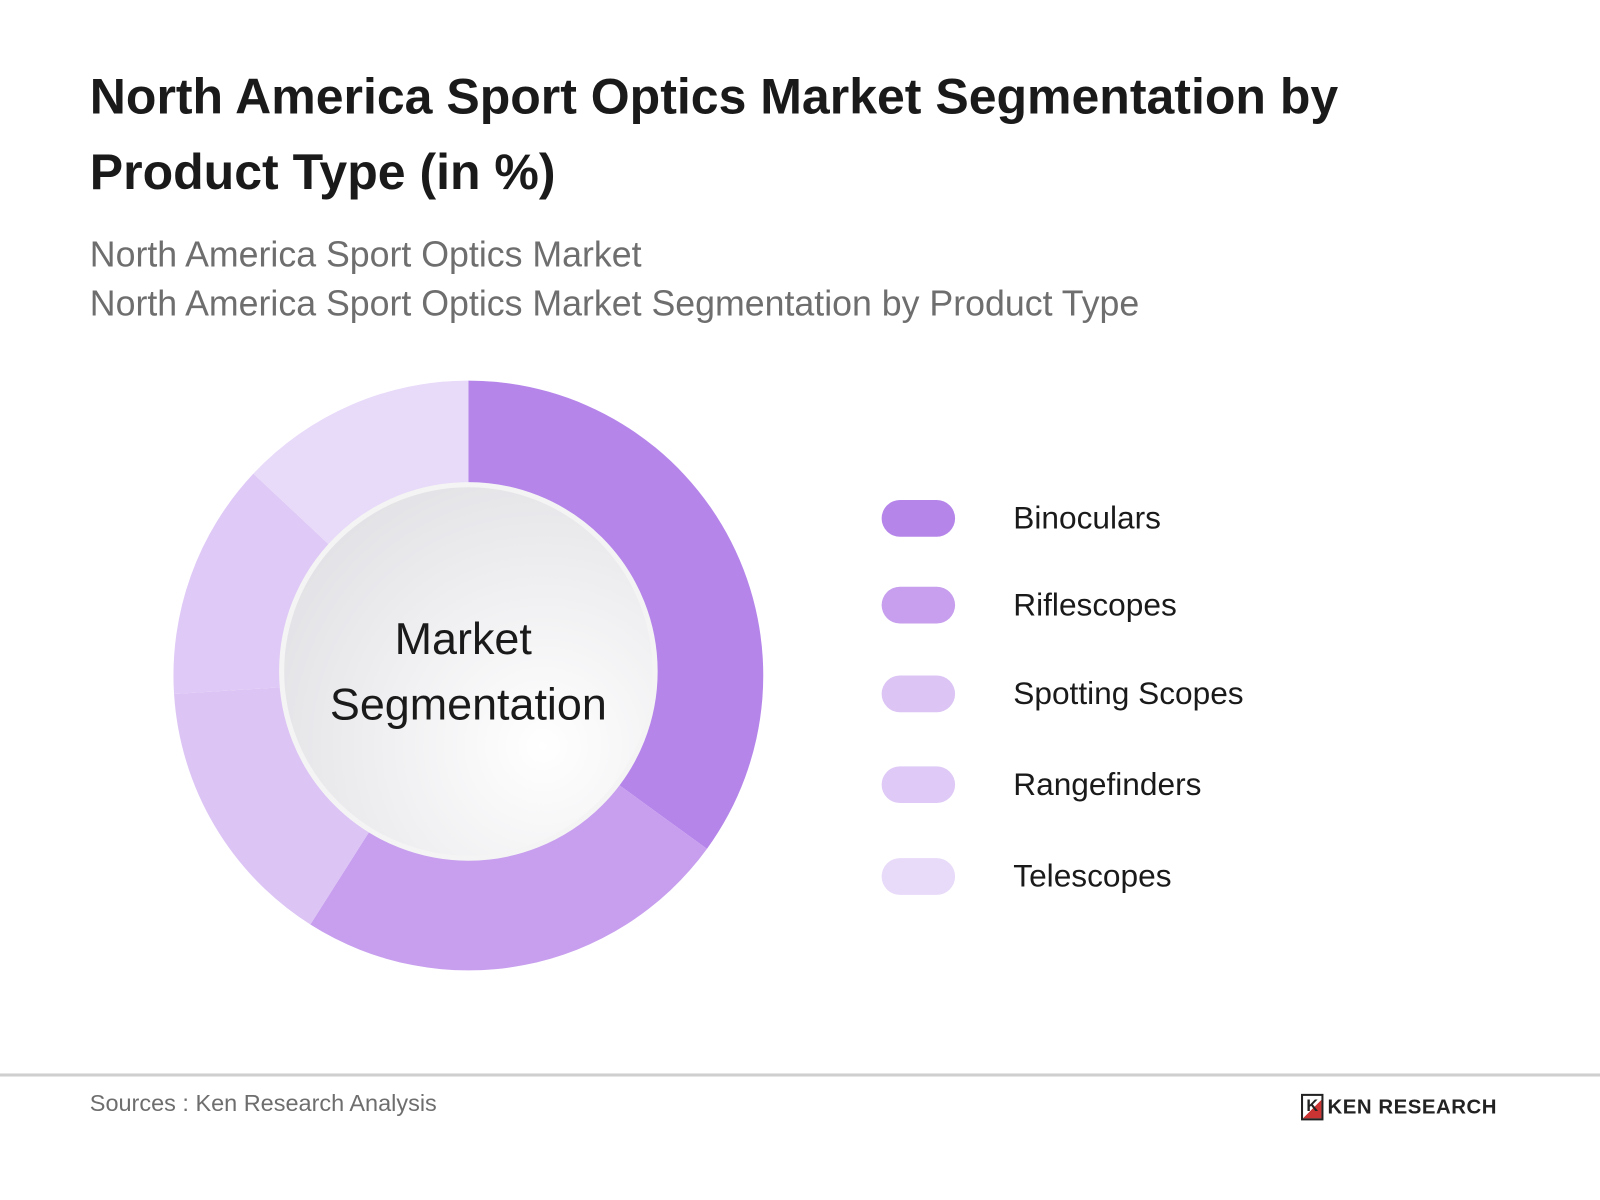  What do you see at coordinates (272, 806) in the screenshot?
I see `slice-spotting-scopes` at bounding box center [272, 806].